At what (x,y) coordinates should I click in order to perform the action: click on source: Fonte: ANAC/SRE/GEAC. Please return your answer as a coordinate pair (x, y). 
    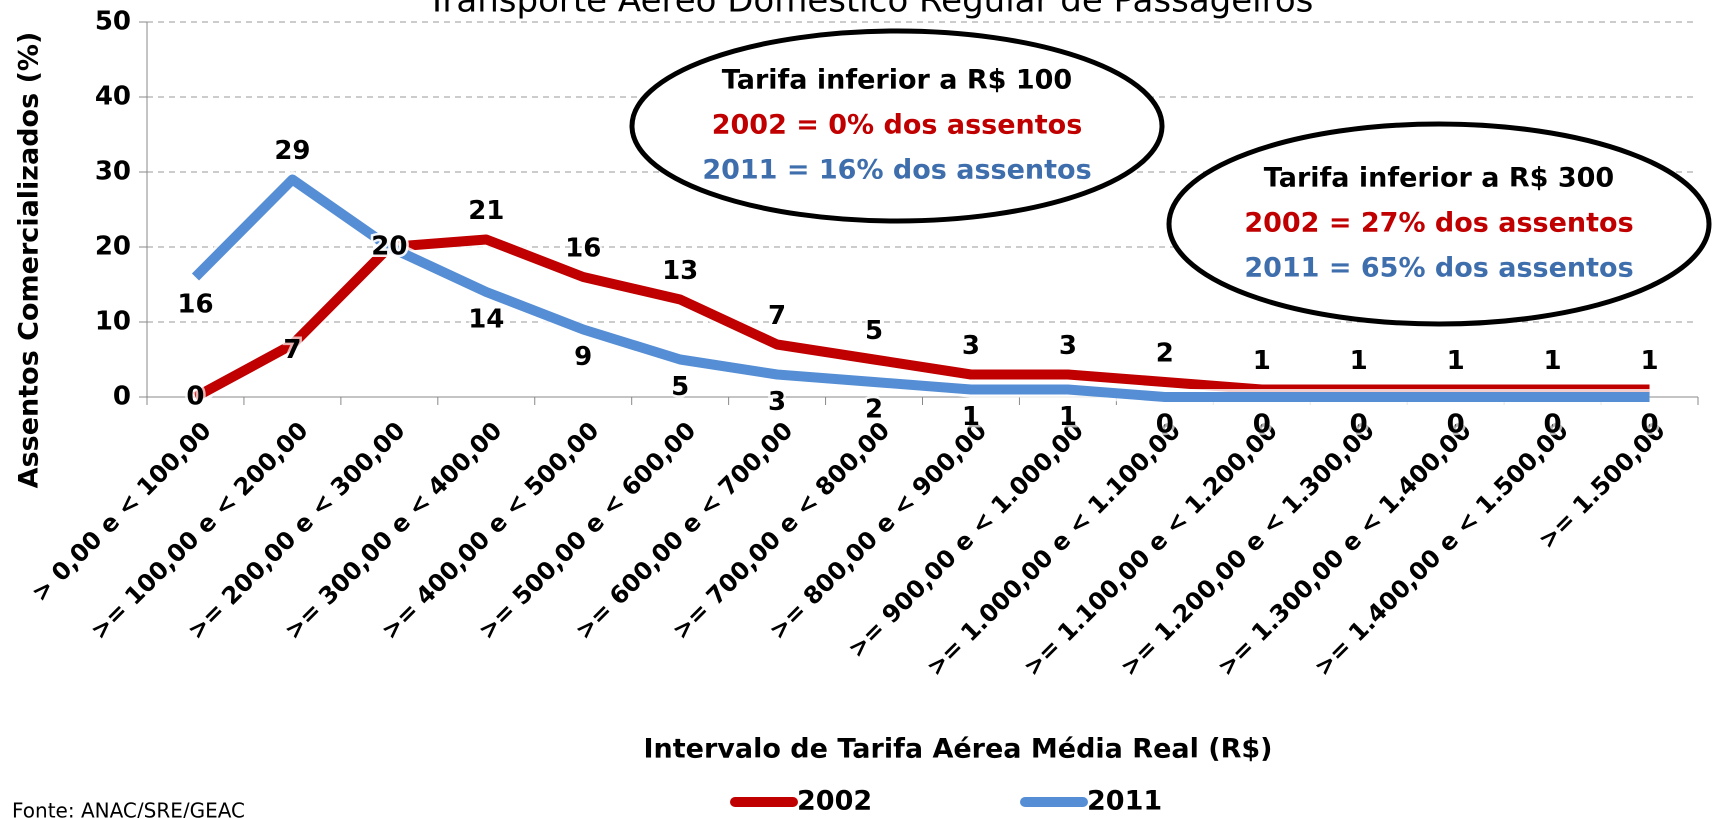
    Looking at the image, I should click on (128, 808).